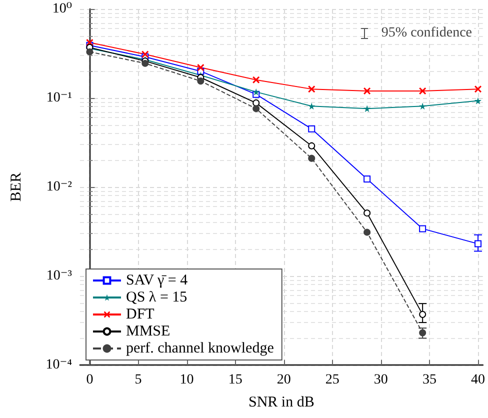 The height and width of the screenshot is (418, 488). Describe the element at coordinates (235, 380) in the screenshot. I see `x-tick-label: 15` at that location.